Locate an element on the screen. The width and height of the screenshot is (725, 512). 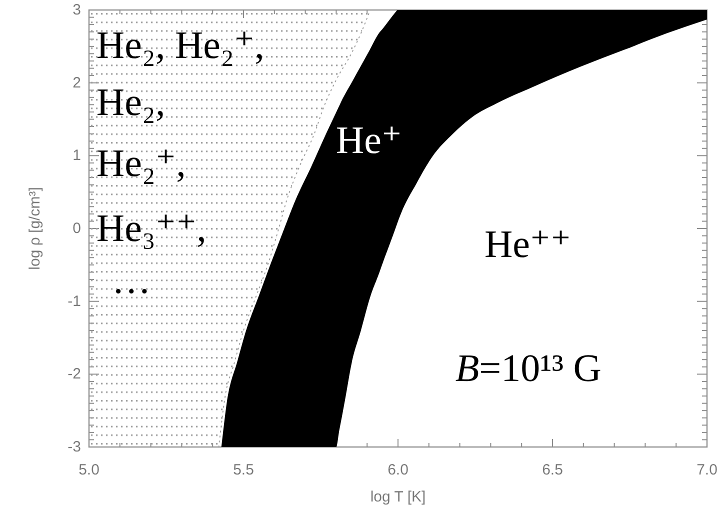
x-tick-label: 6.5 is located at coordinates (552, 470).